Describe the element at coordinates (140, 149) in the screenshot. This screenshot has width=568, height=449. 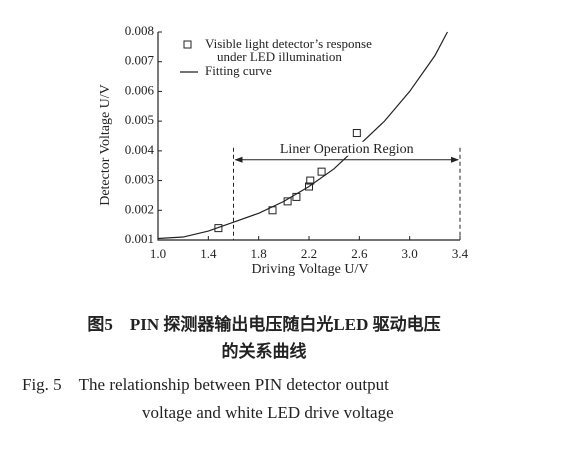
I see `y-tick-label: 0.004` at that location.